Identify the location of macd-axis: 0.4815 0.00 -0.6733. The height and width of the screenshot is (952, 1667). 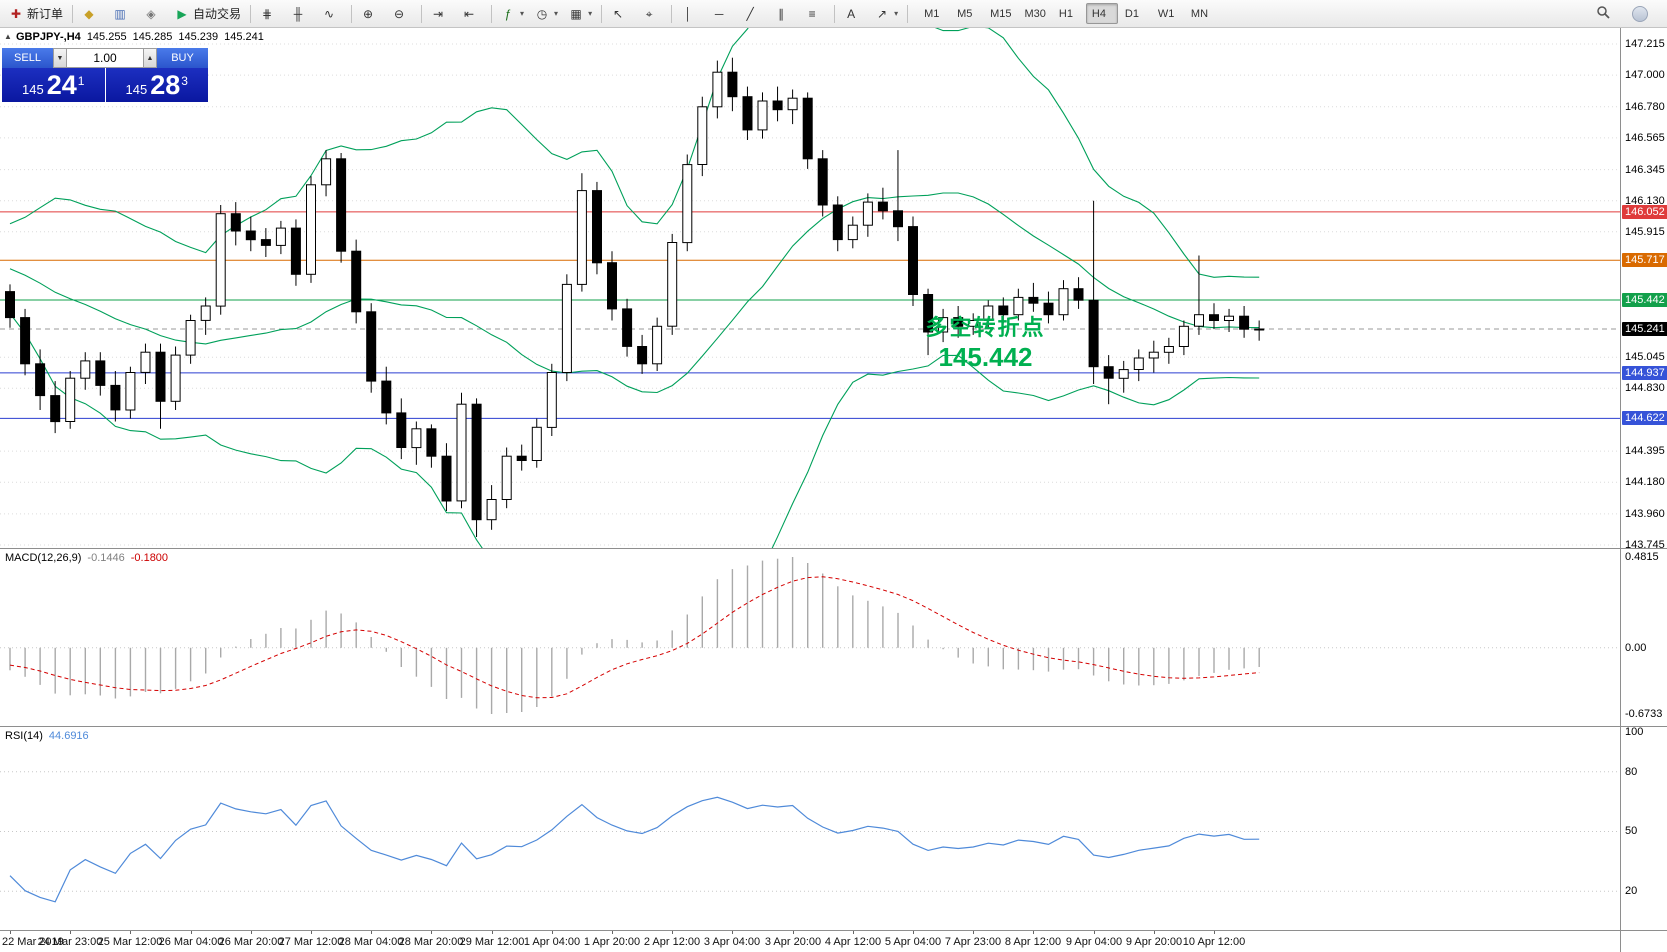
(1643, 637).